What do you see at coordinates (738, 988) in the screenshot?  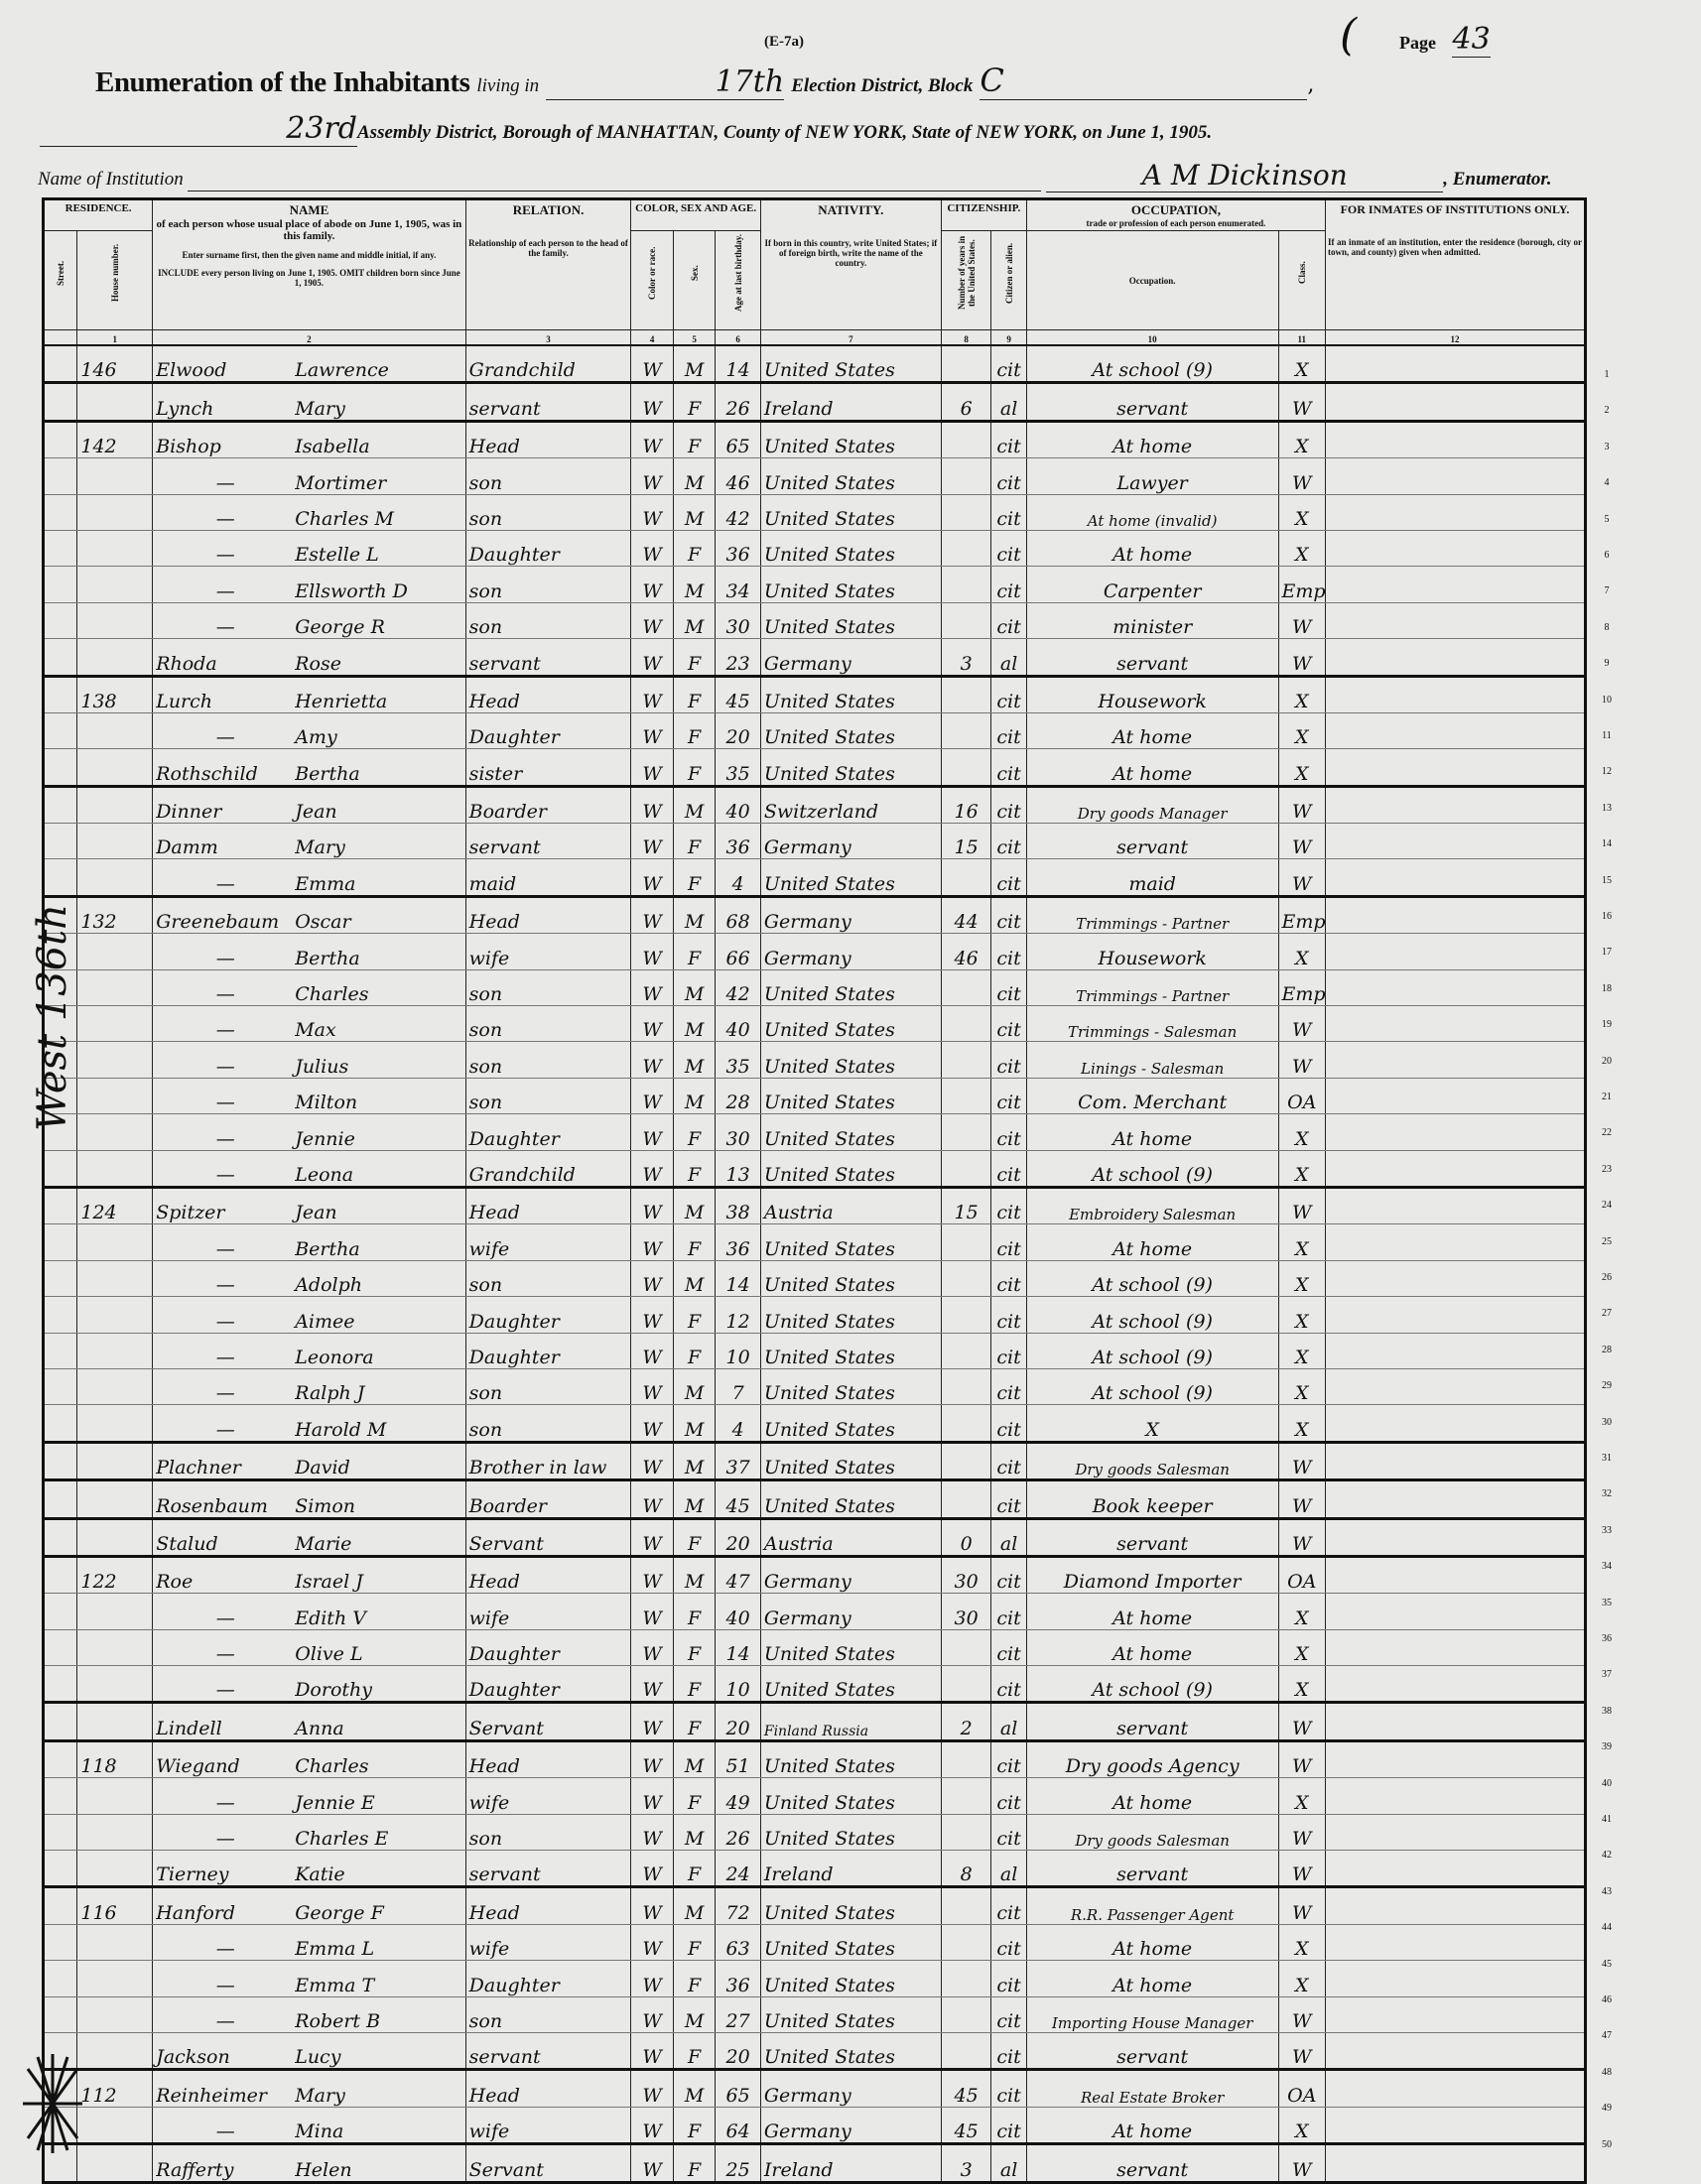 I see `age-cell: 42` at bounding box center [738, 988].